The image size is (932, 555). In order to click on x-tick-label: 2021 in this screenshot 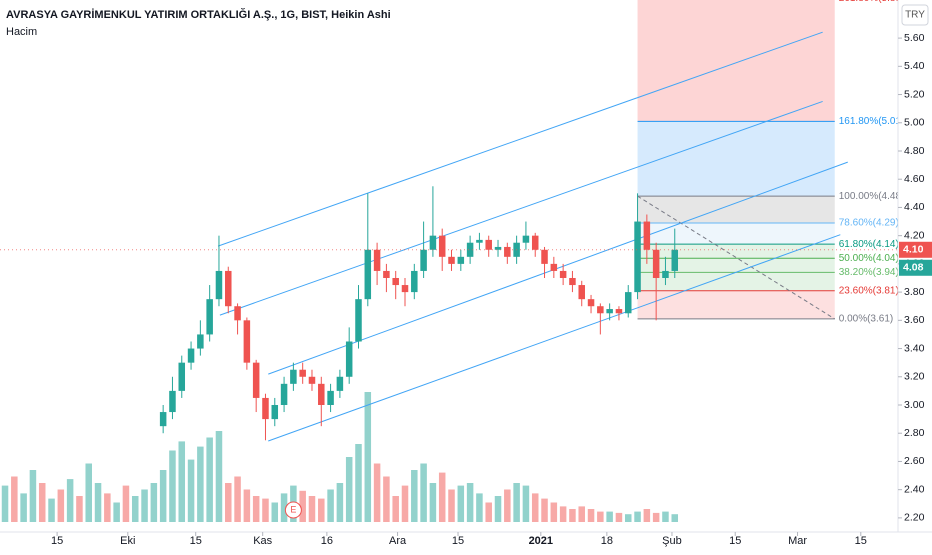, I will do `click(541, 541)`.